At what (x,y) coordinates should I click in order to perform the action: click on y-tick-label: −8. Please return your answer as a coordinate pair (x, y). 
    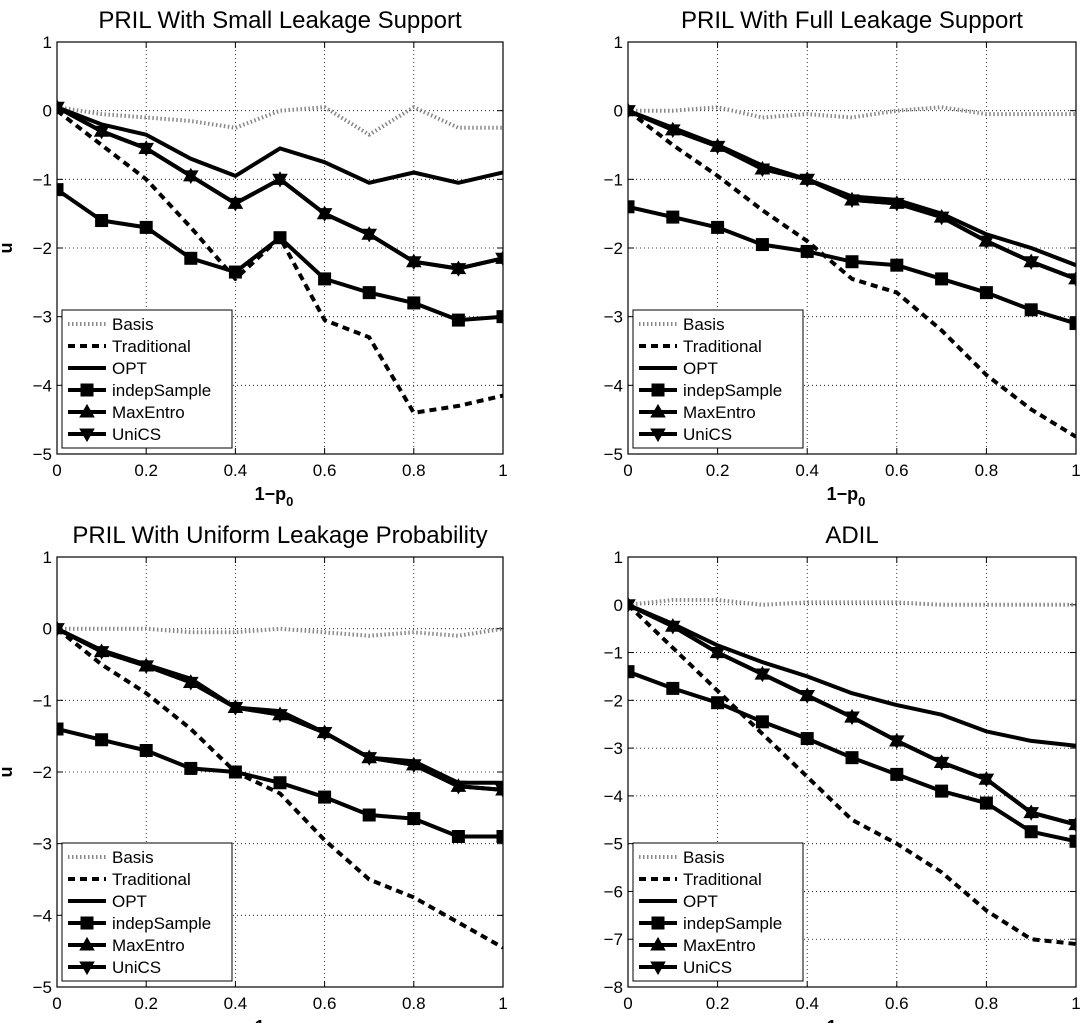
    Looking at the image, I should click on (613, 987).